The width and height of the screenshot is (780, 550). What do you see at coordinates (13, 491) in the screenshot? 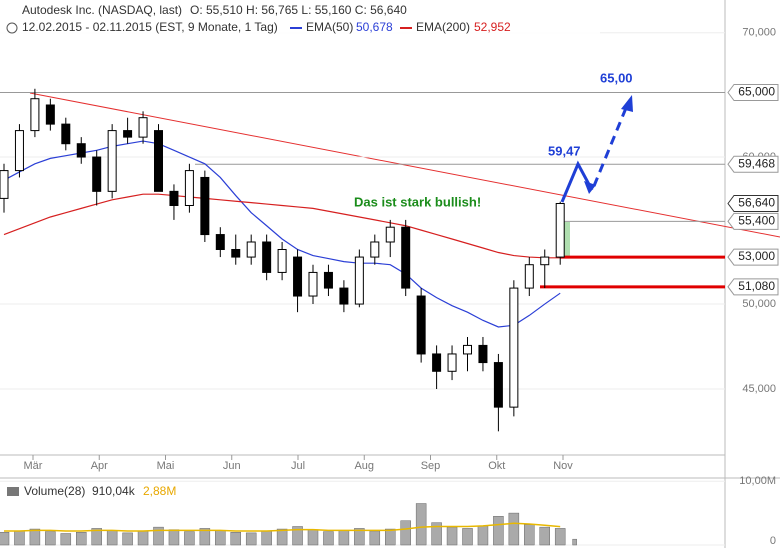
I see `volume-icon` at bounding box center [13, 491].